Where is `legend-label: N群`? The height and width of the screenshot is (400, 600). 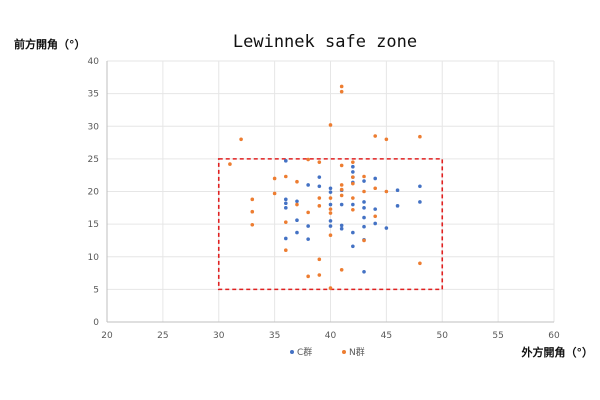 legend-label: N群 is located at coordinates (357, 352).